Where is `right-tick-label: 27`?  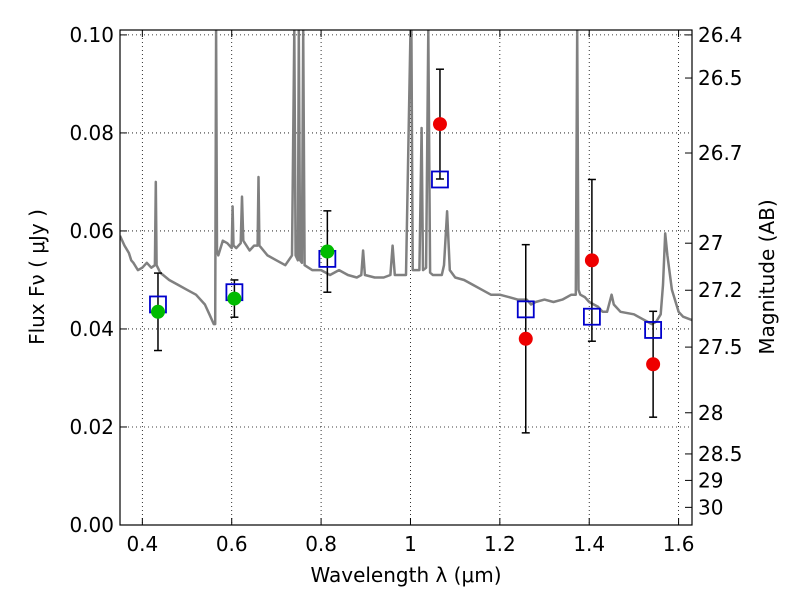 right-tick-label: 27 is located at coordinates (710, 243).